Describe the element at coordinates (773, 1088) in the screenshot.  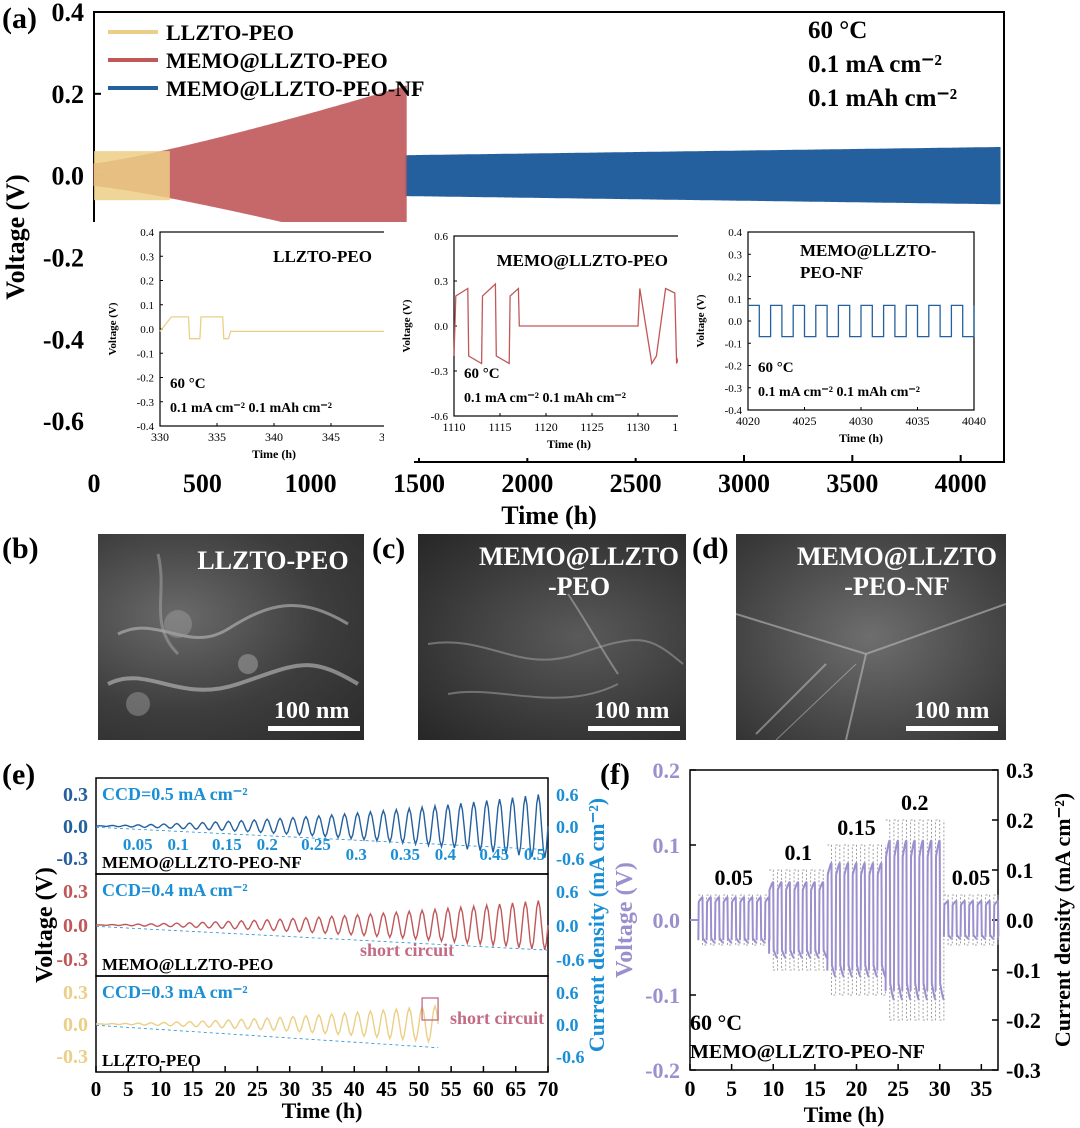
I see `x-tick-label: 10` at that location.